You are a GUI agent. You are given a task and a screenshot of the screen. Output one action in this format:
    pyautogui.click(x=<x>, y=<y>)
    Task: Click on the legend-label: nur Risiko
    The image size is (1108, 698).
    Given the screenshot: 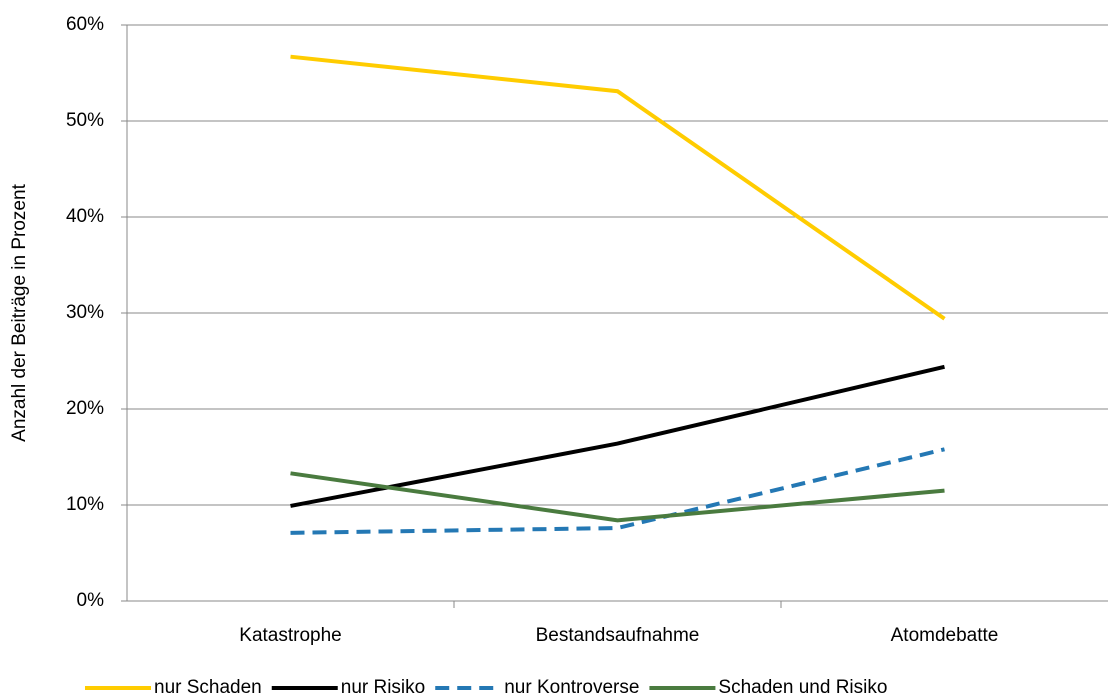 What is the action you would take?
    pyautogui.click(x=383, y=687)
    